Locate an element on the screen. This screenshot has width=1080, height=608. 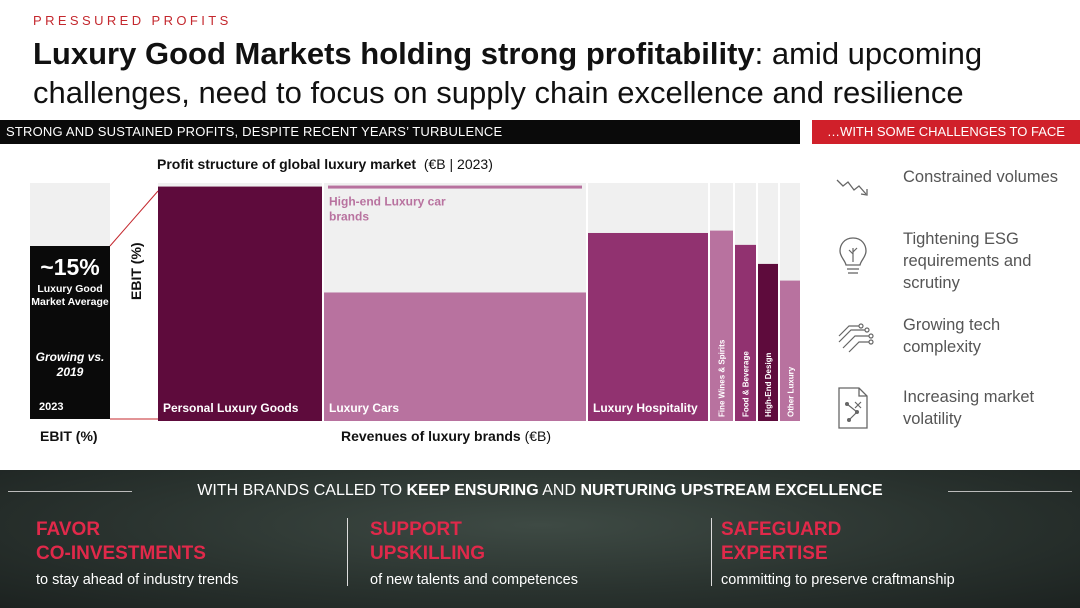
chart-x-axis-label-bold: Revenues of luxury brands is located at coordinates (431, 436).